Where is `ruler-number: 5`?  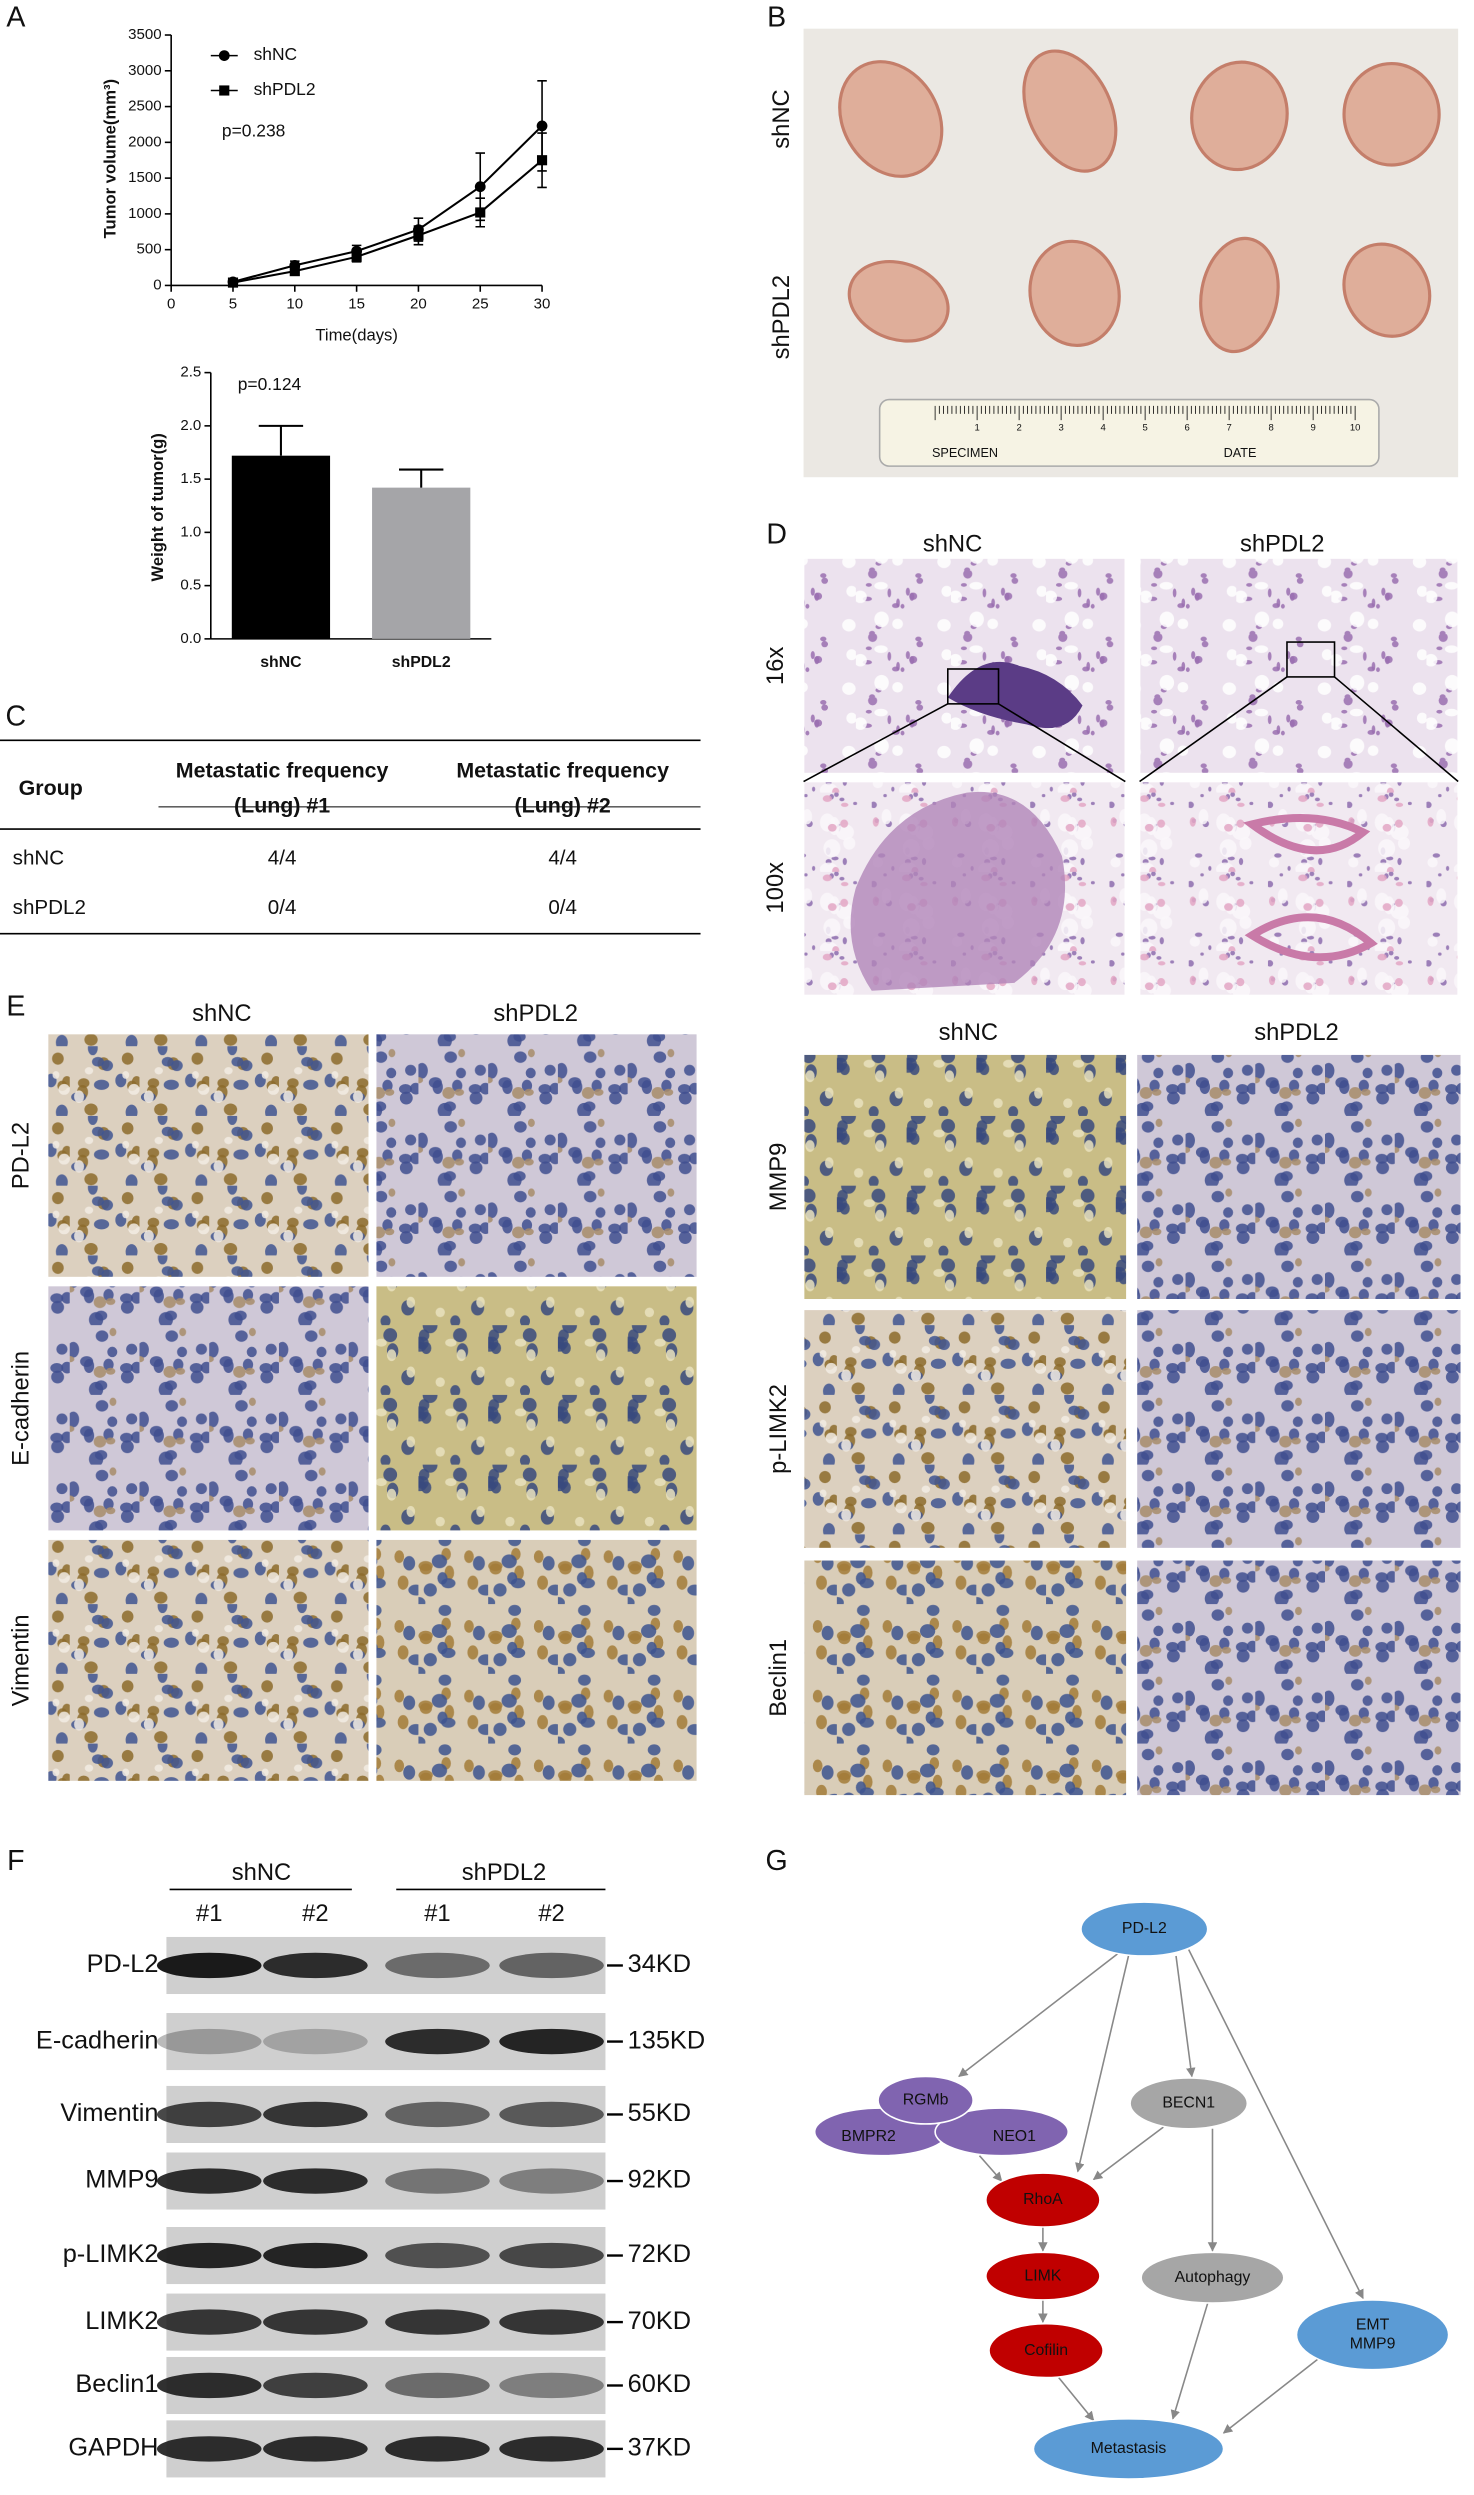
ruler-number: 5 is located at coordinates (1144, 428).